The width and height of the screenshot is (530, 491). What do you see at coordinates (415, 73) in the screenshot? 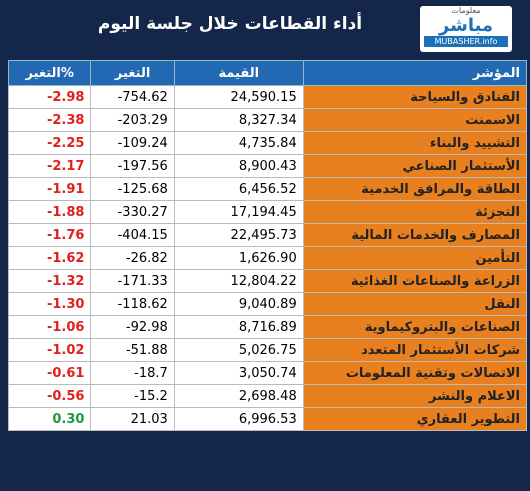
I see `column-header: المؤشر` at bounding box center [415, 73].